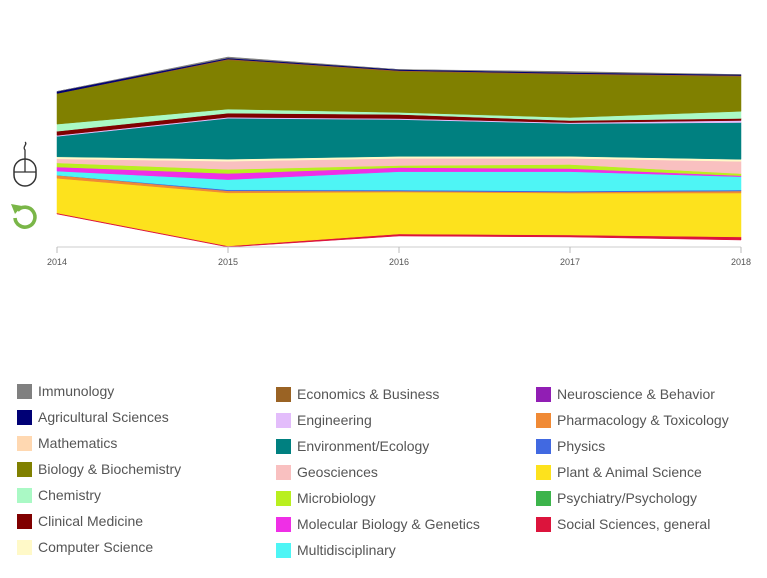 The width and height of the screenshot is (767, 578). I want to click on legend-item: Microbiology, so click(378, 498).